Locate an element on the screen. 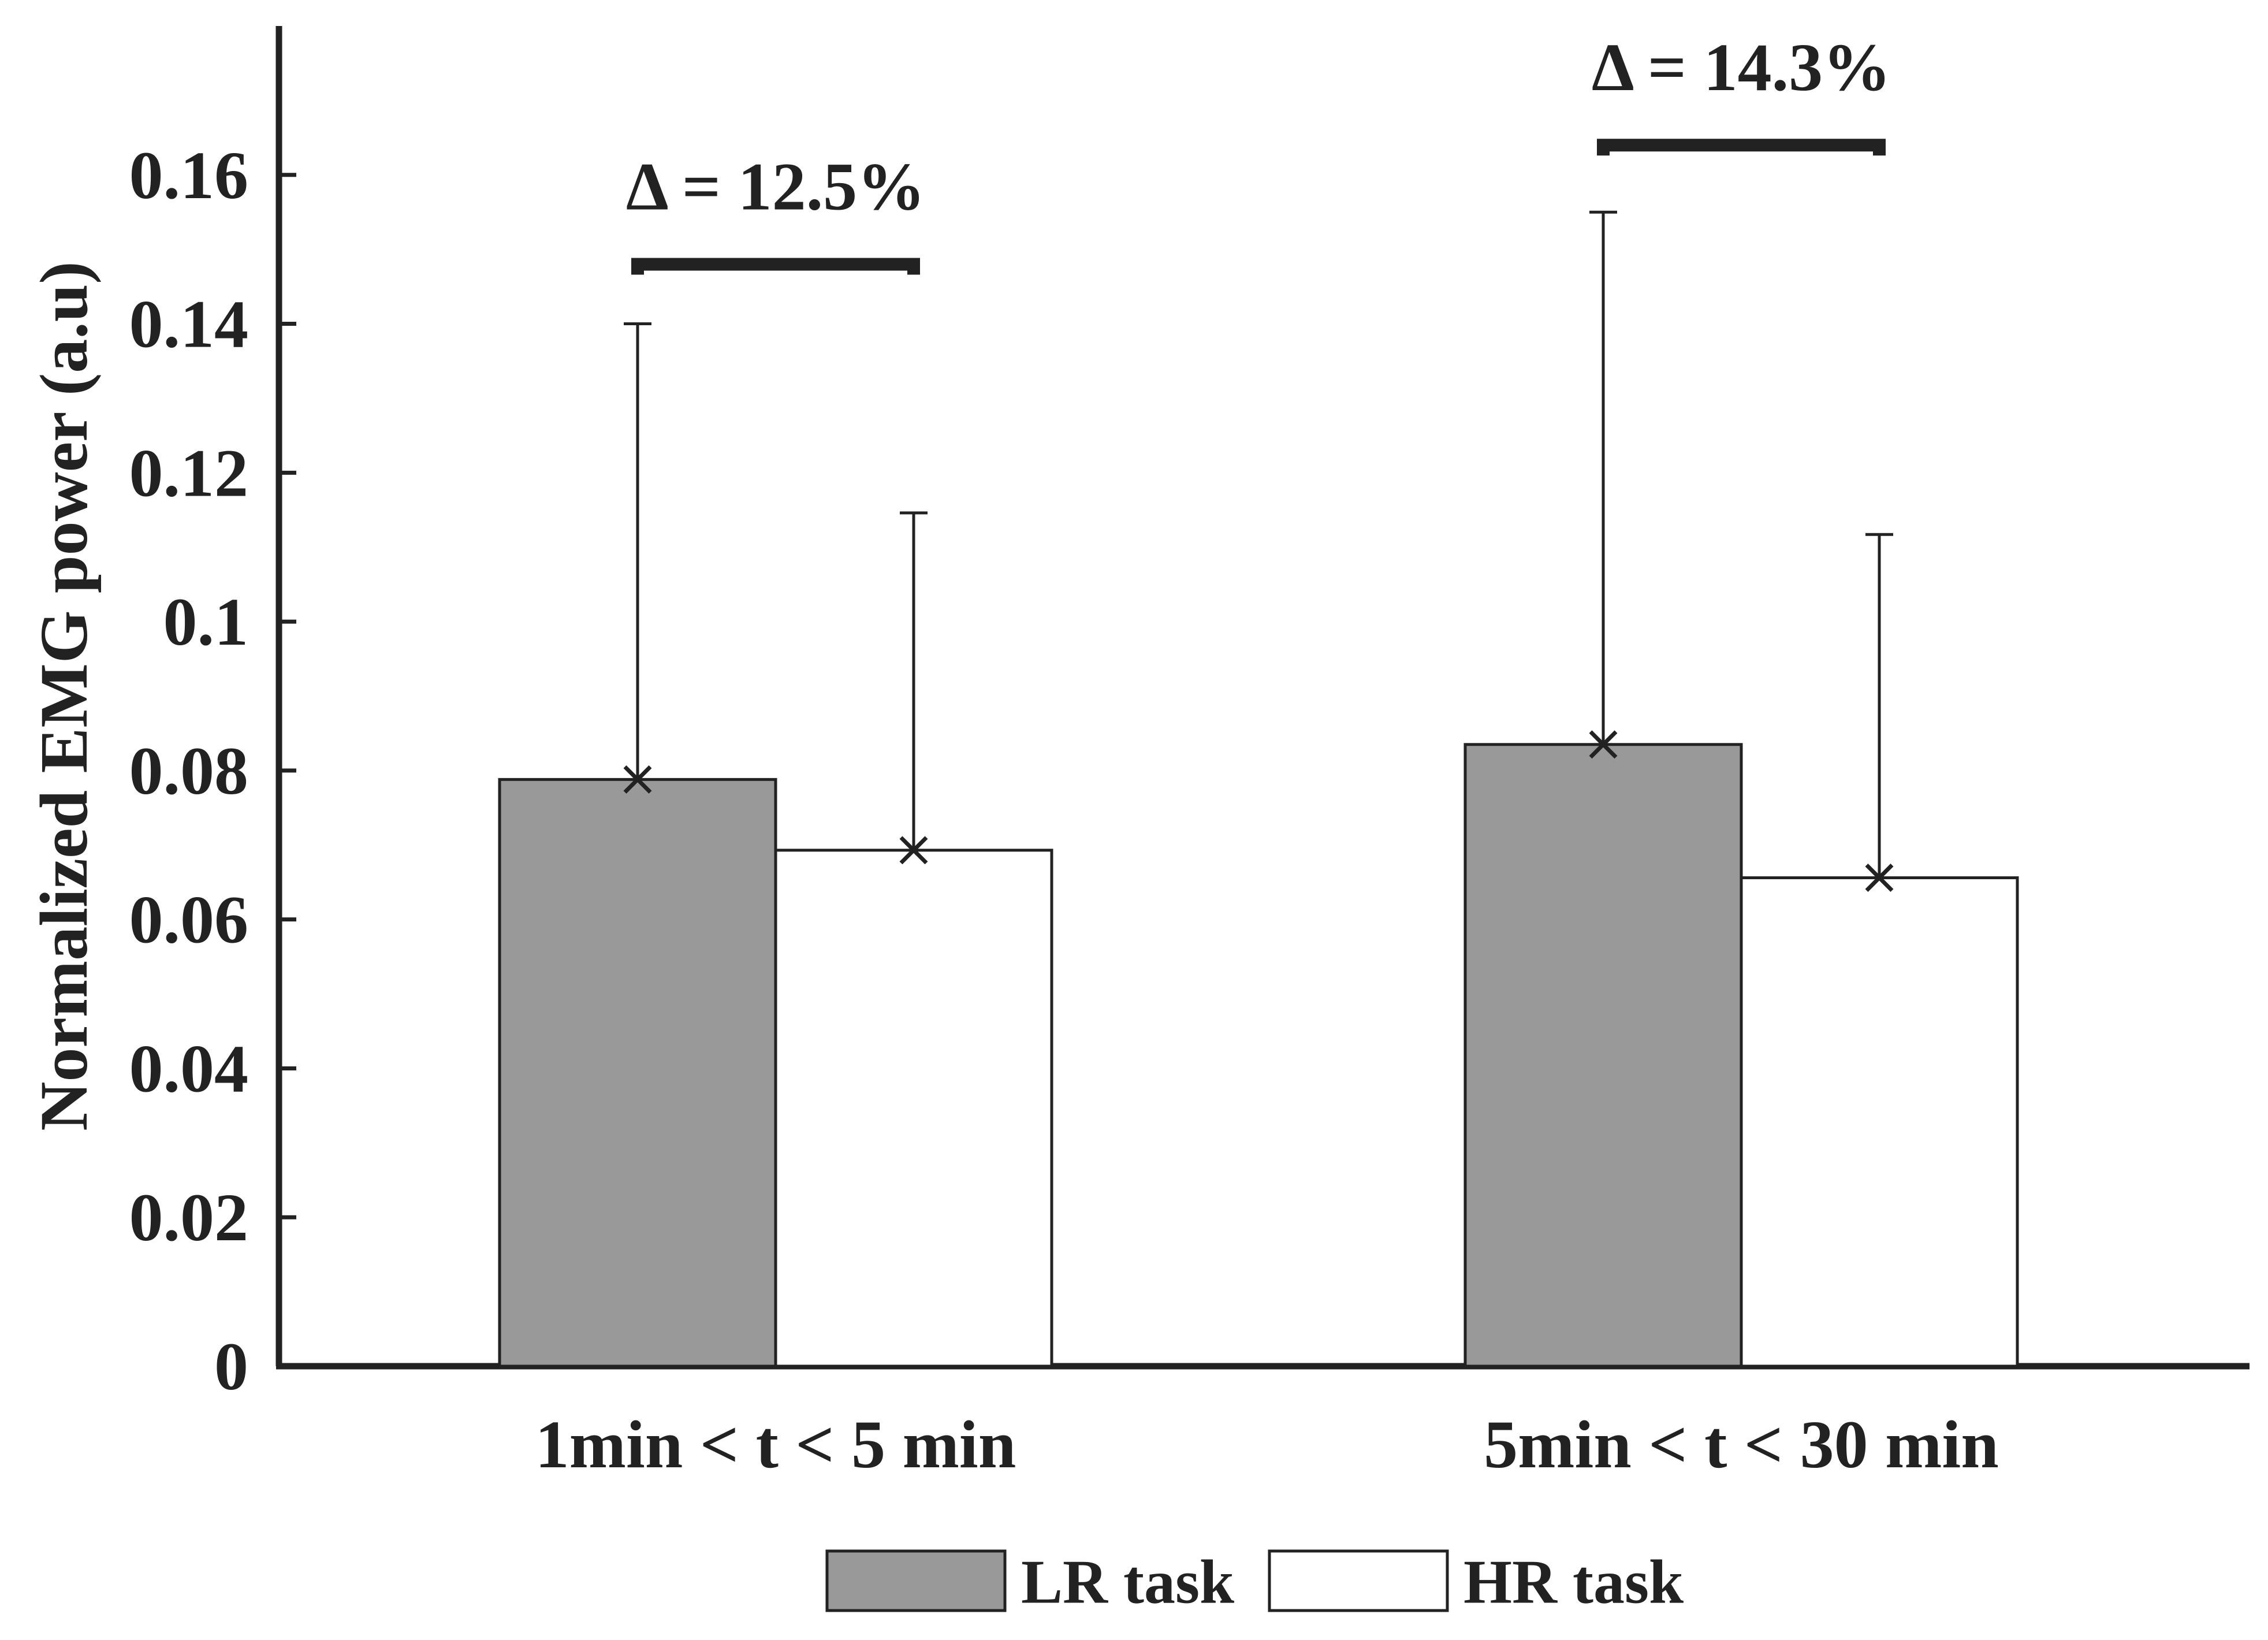  legend-swatch-lr-task is located at coordinates (916, 1580).